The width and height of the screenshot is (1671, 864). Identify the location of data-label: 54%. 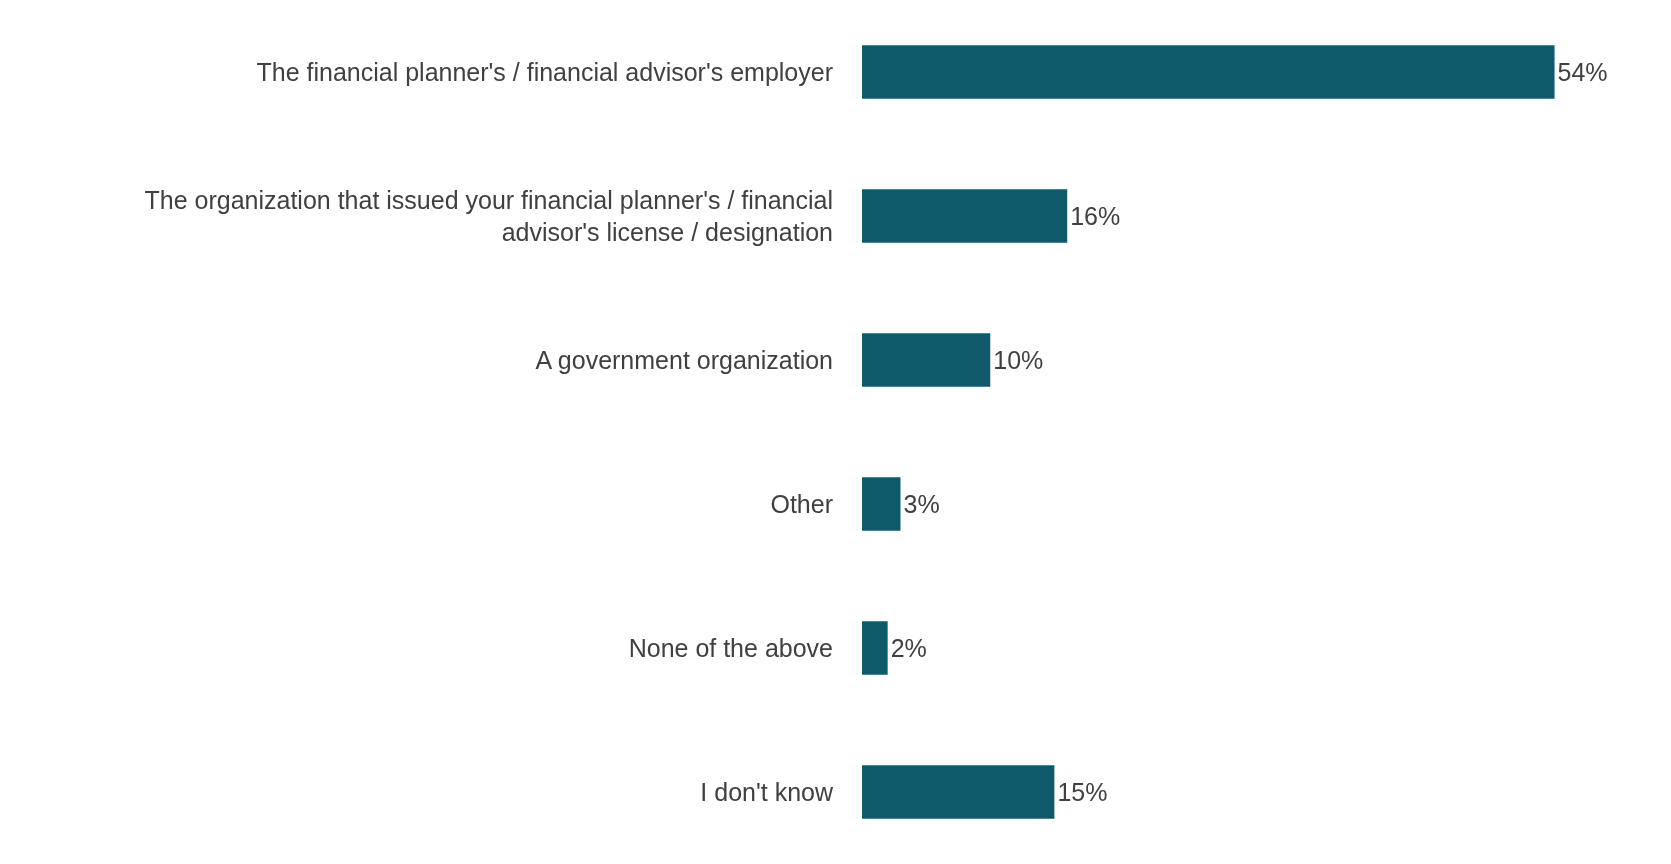
(1582, 72).